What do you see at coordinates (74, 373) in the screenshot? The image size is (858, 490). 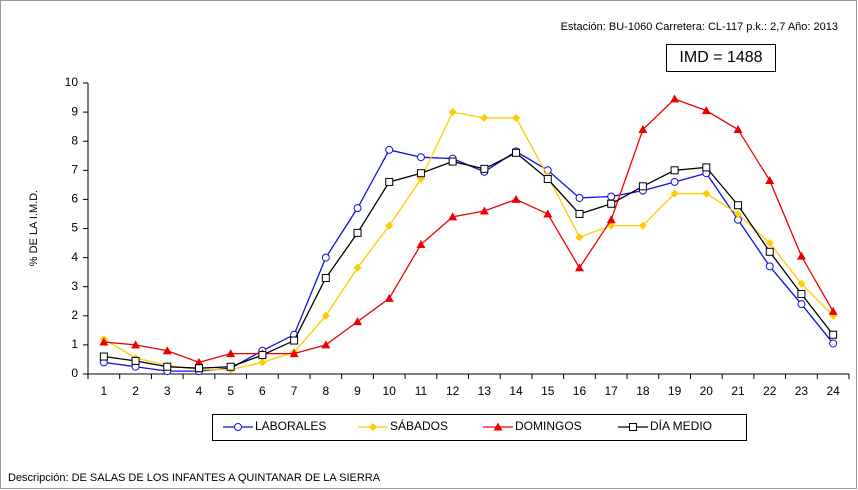 I see `y-tick-label: 0` at bounding box center [74, 373].